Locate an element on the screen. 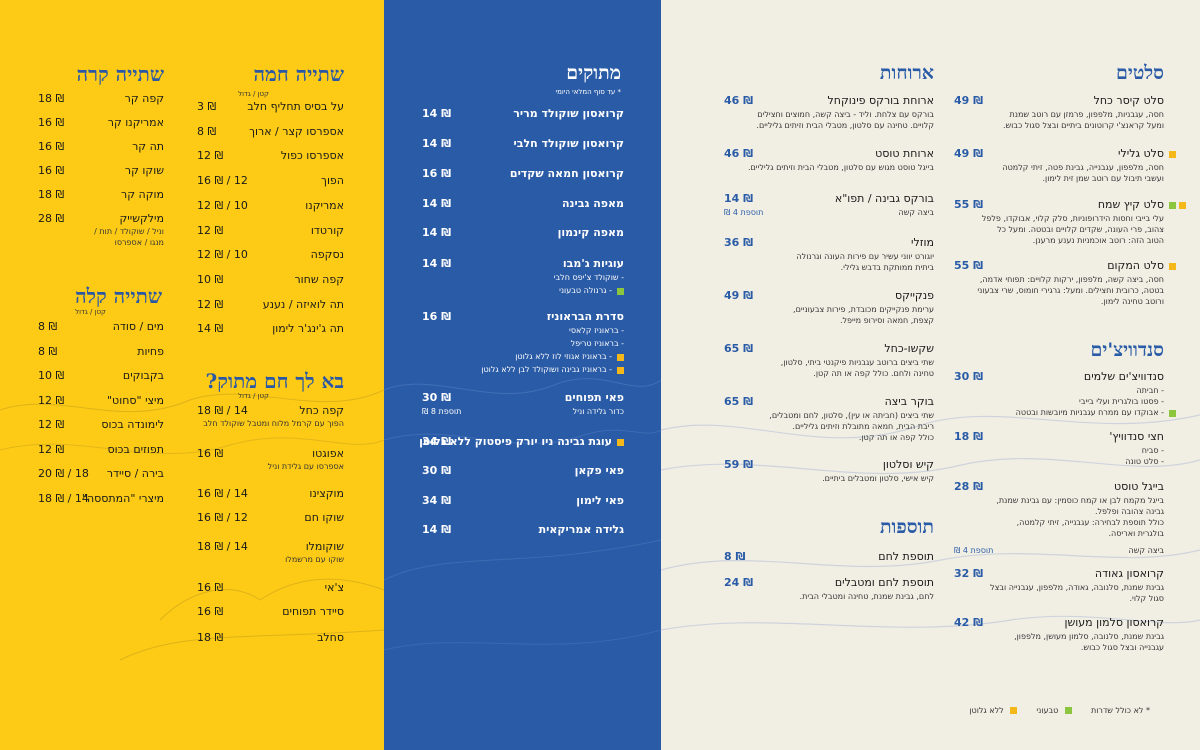  item-name: סלט קיץ שמח is located at coordinates (1130, 204).